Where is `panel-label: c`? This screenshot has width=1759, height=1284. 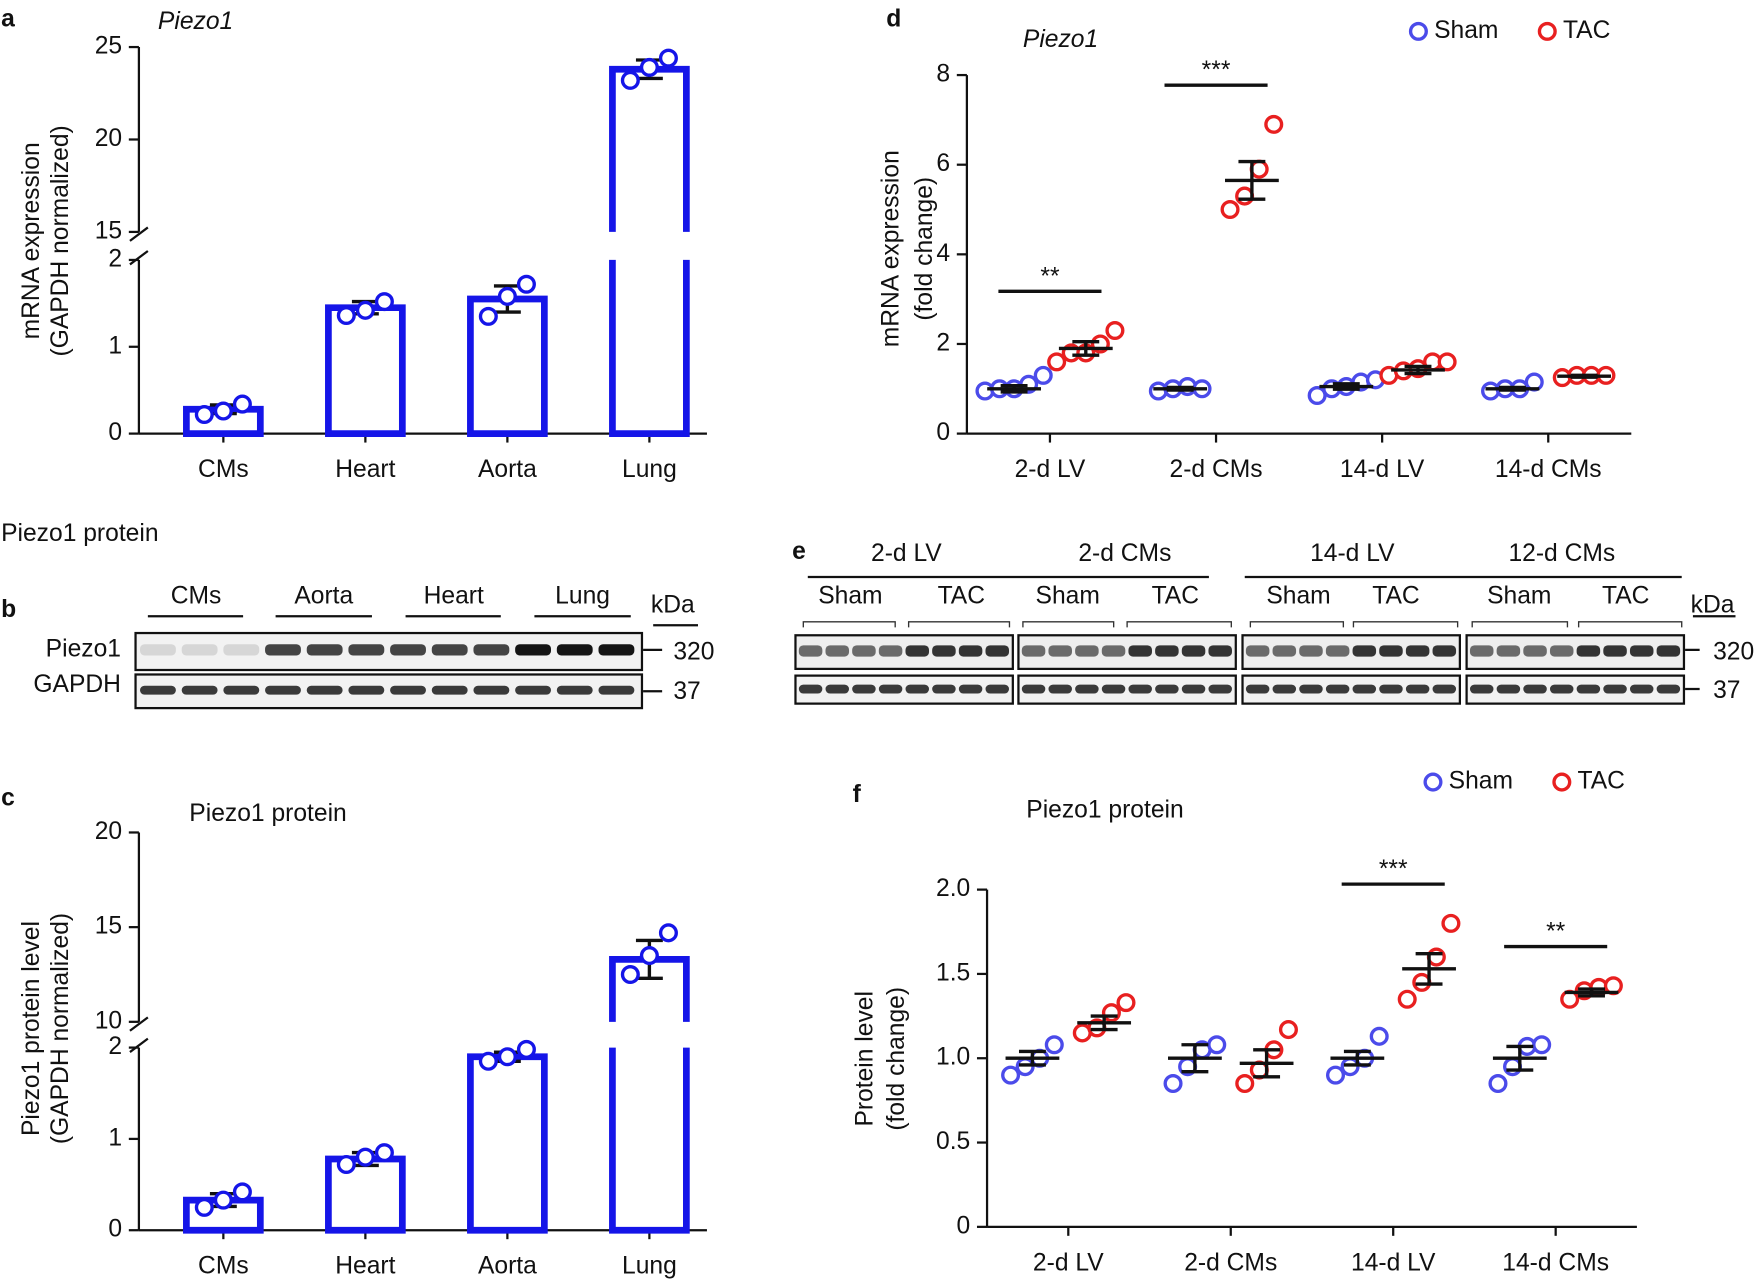
panel-label: c is located at coordinates (8, 797).